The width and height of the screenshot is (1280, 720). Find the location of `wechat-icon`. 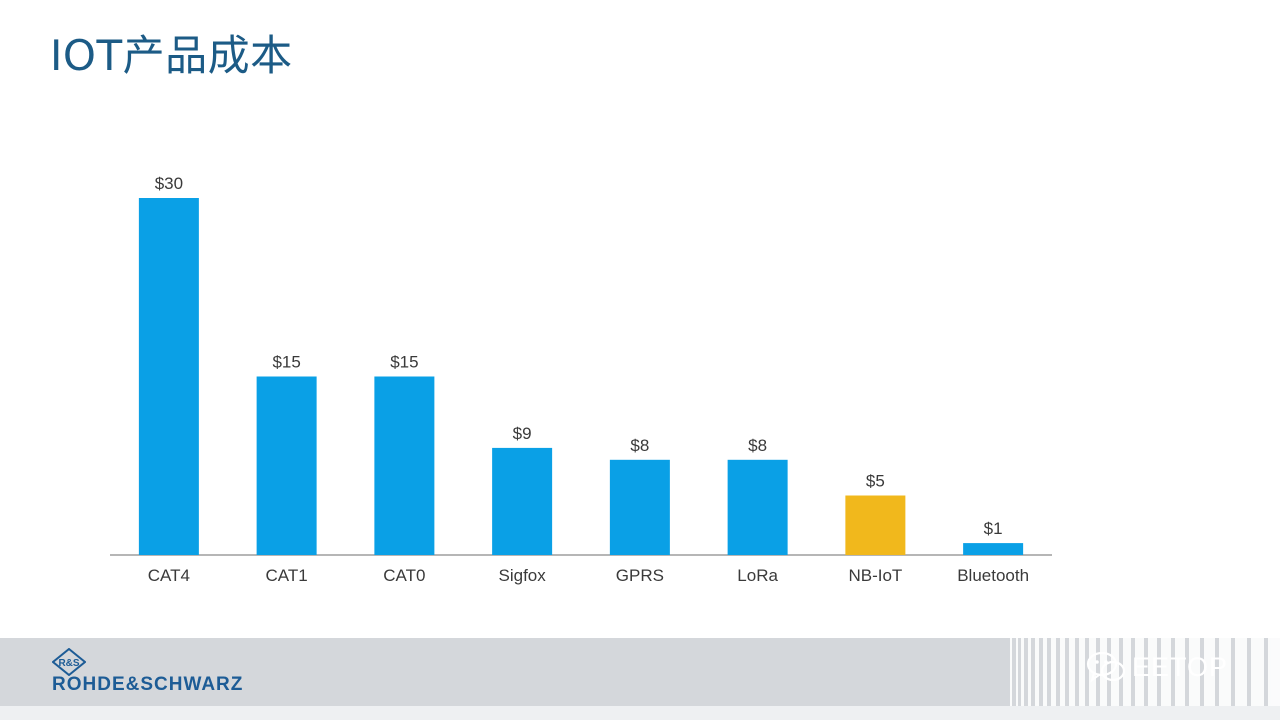

wechat-icon is located at coordinates (1106, 667).